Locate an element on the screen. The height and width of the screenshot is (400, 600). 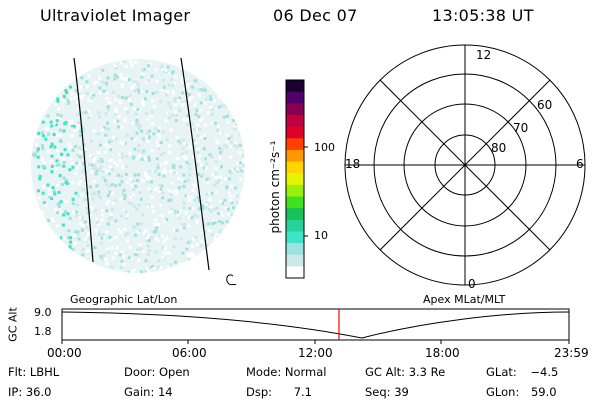
timeline-xtick-label-2359: 23:59 is located at coordinates (571, 353).